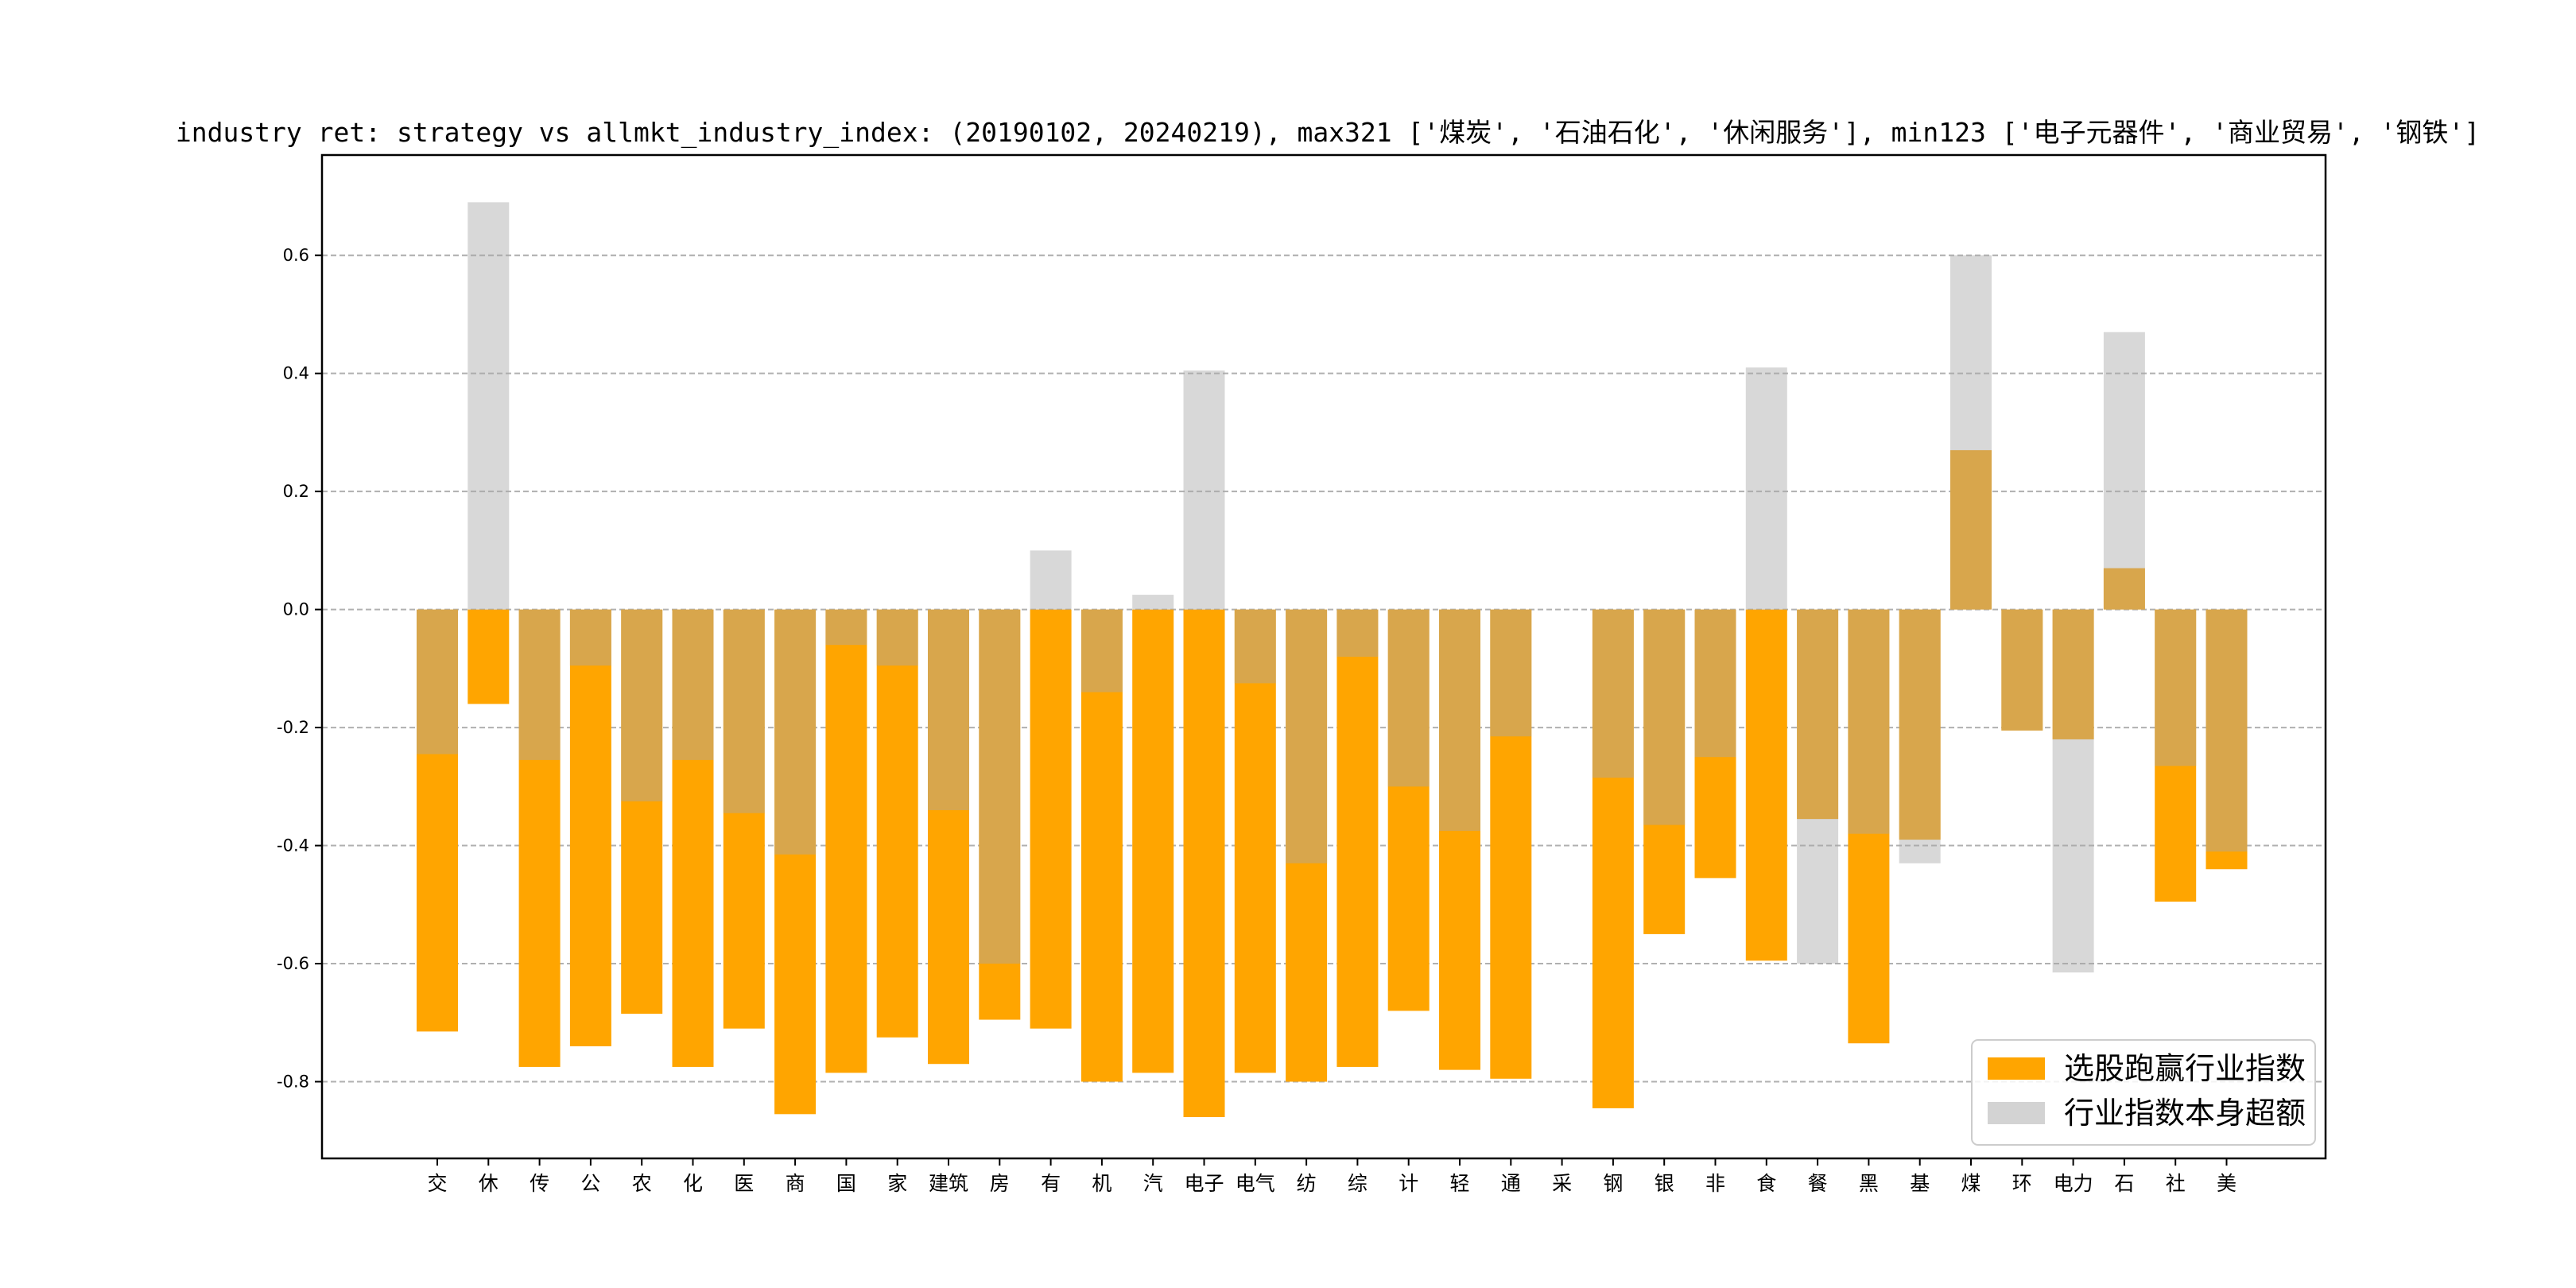  What do you see at coordinates (1665, 1183) in the screenshot?
I see `x-tick-label: 银` at bounding box center [1665, 1183].